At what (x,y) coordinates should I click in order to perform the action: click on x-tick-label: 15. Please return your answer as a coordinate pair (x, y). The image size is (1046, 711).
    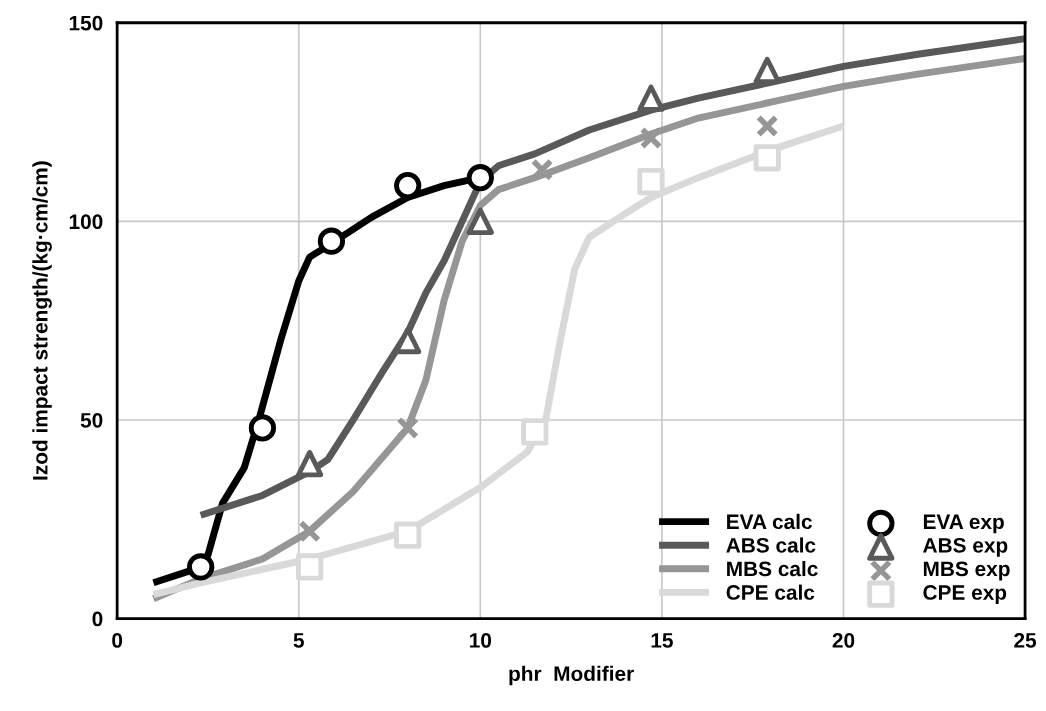
    Looking at the image, I should click on (662, 640).